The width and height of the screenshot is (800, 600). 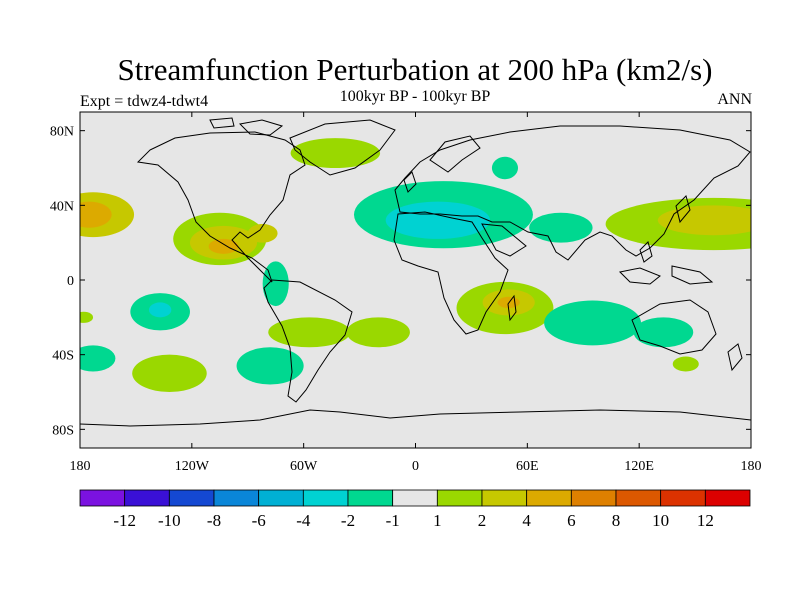 What do you see at coordinates (683, 209) in the screenshot?
I see `coastline-japan` at bounding box center [683, 209].